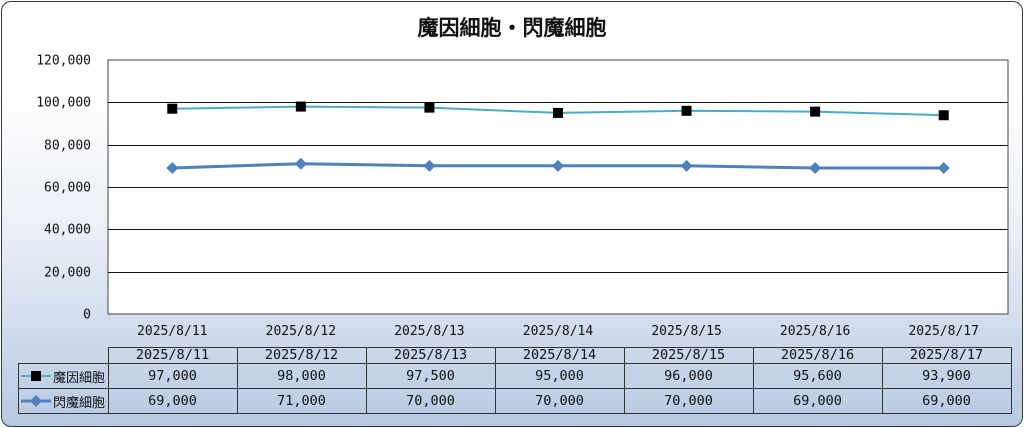  Describe the element at coordinates (559, 376) in the screenshot. I see `table-cell: 95,000` at that location.